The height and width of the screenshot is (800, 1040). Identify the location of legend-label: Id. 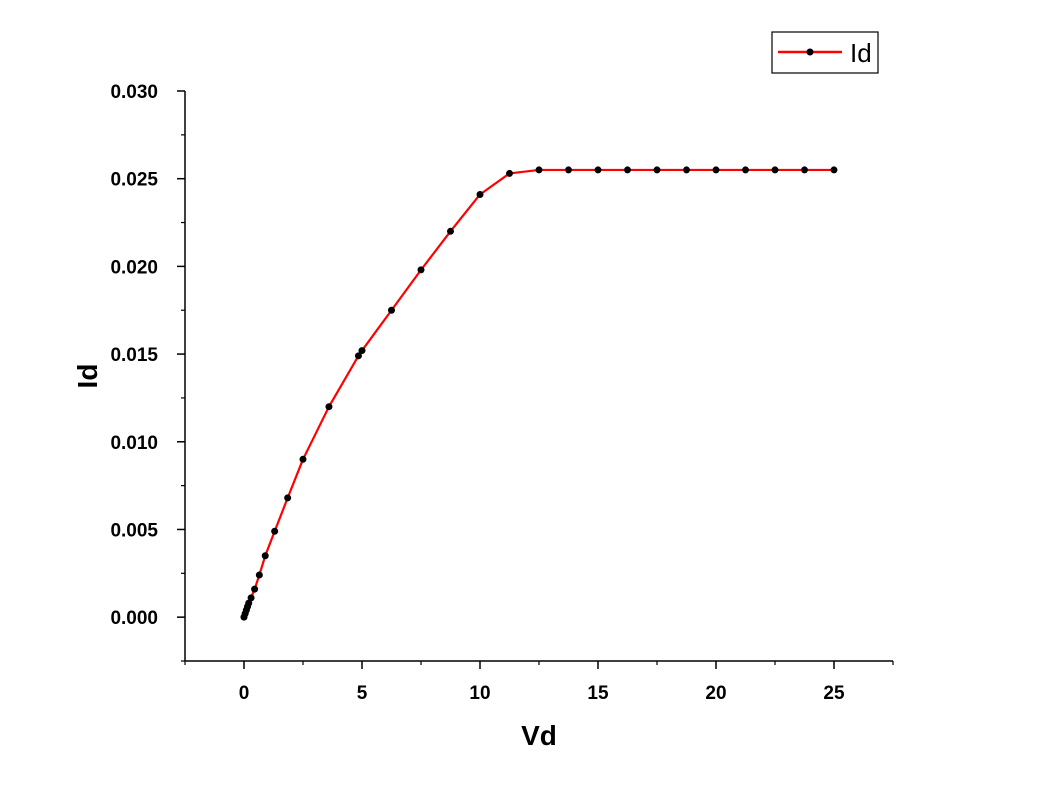
(861, 53).